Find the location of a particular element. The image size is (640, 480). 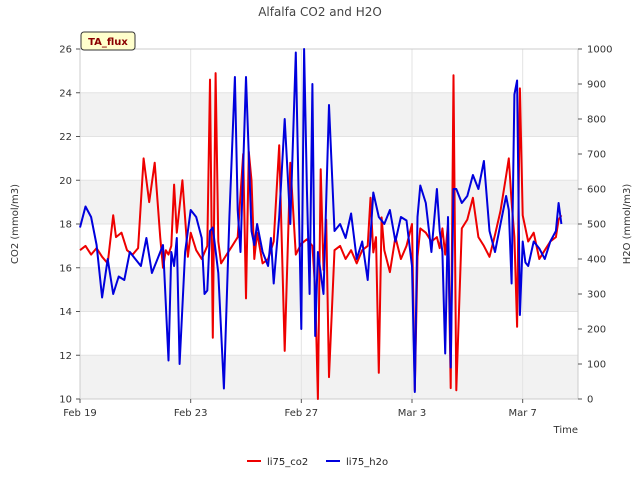

ta-flux-badge-label: TA_flux is located at coordinates (108, 42).